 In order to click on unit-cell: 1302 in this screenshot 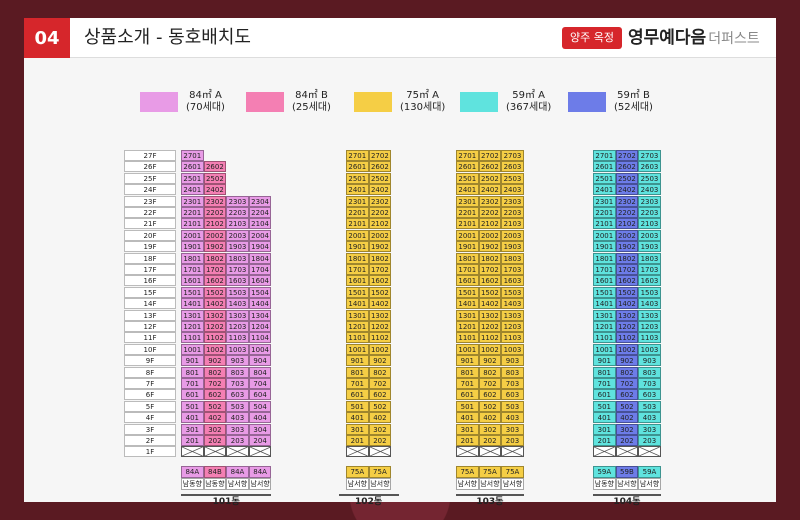, I will do `click(490, 315)`.